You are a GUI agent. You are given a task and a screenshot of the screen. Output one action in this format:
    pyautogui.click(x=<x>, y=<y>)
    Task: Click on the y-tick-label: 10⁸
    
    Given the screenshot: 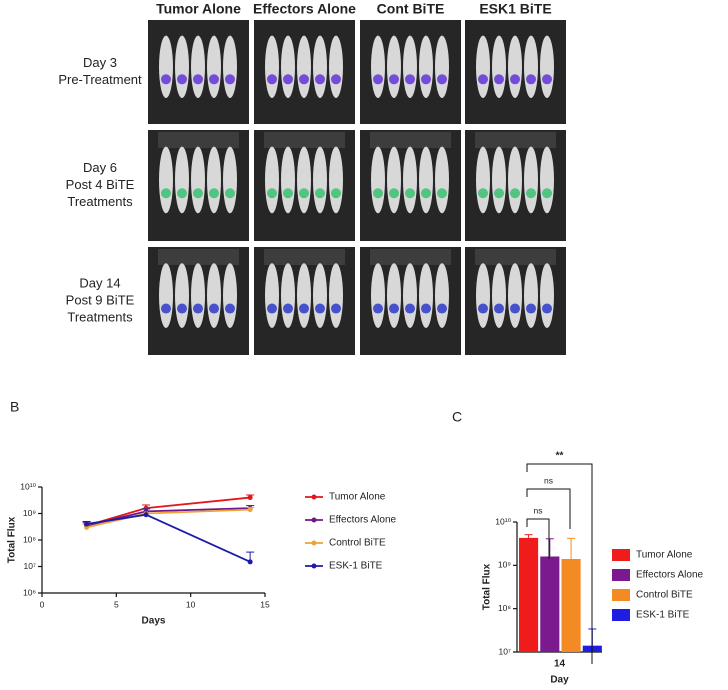 What is the action you would take?
    pyautogui.click(x=29, y=539)
    